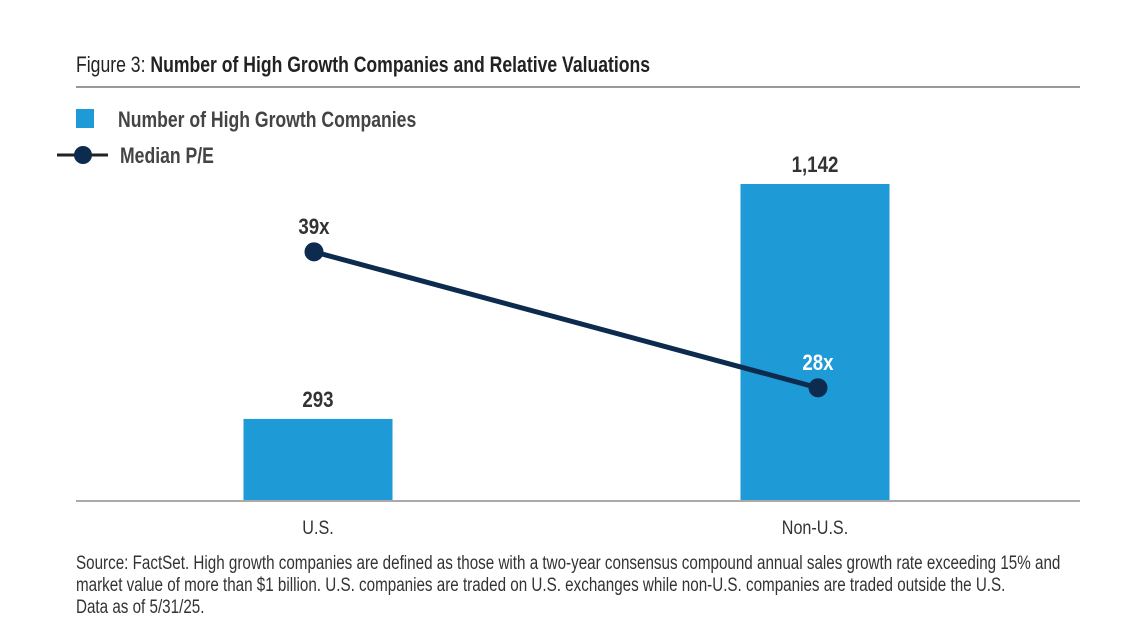  Describe the element at coordinates (818, 363) in the screenshot. I see `pe-value-label: 28x` at that location.